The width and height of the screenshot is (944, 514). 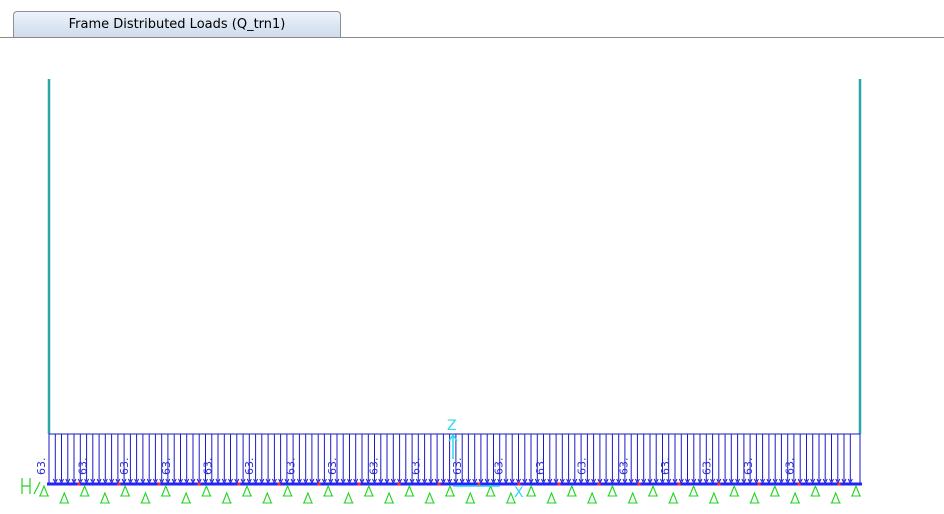 What do you see at coordinates (31, 486) in the screenshot?
I see `support-end-symbol` at bounding box center [31, 486].